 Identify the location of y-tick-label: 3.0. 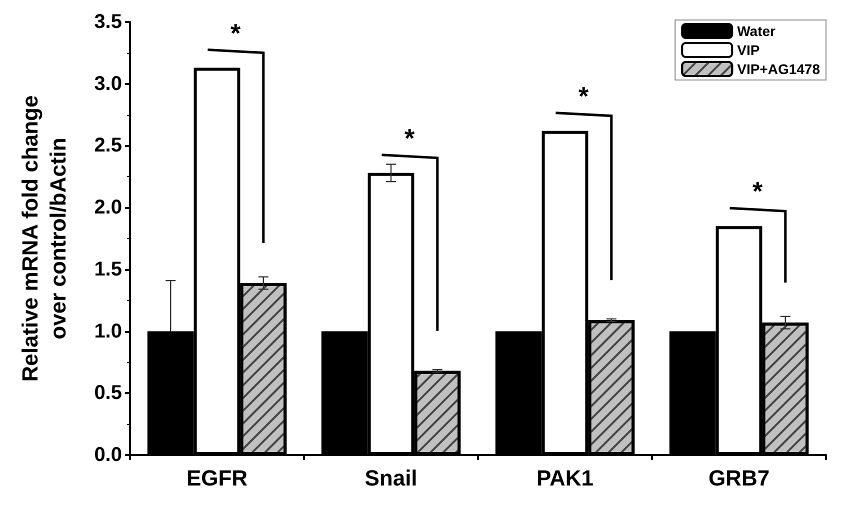
(108, 83).